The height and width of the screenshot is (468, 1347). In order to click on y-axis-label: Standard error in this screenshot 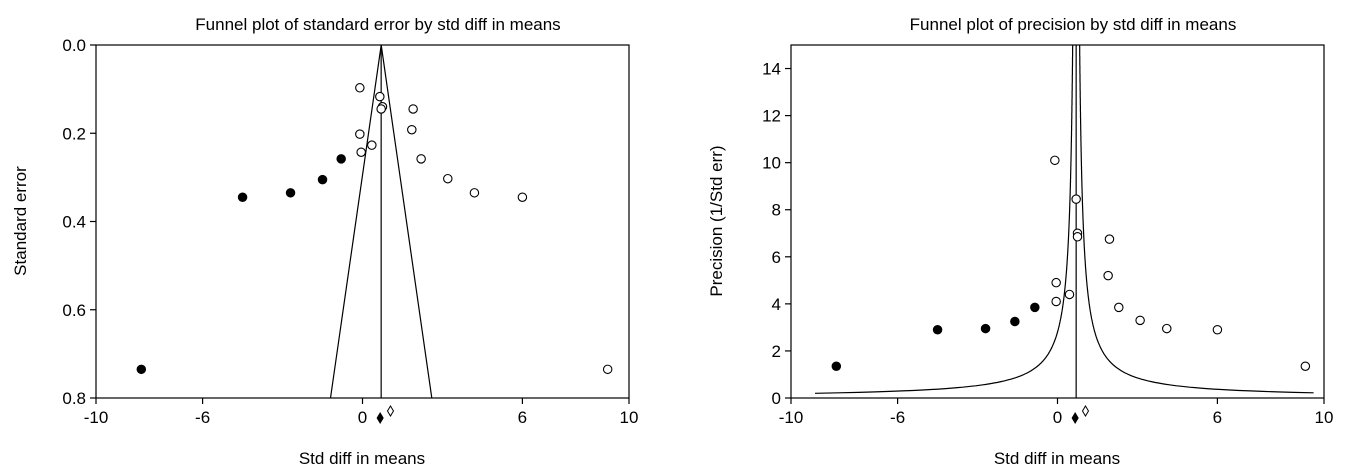, I will do `click(20, 221)`.